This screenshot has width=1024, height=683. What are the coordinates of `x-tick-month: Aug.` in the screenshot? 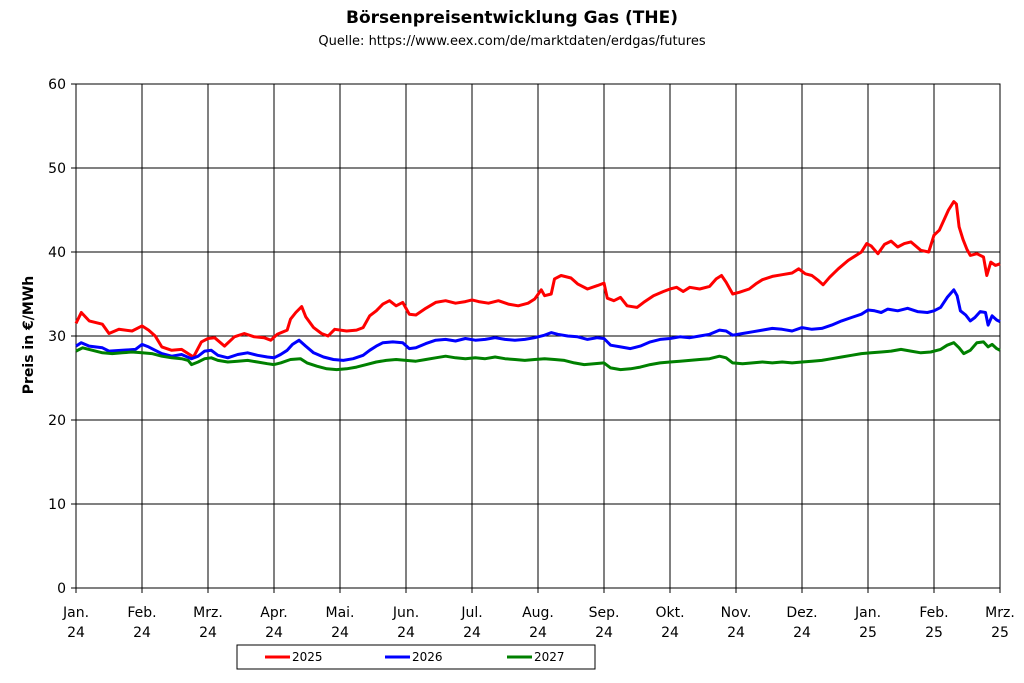 It's located at (538, 613).